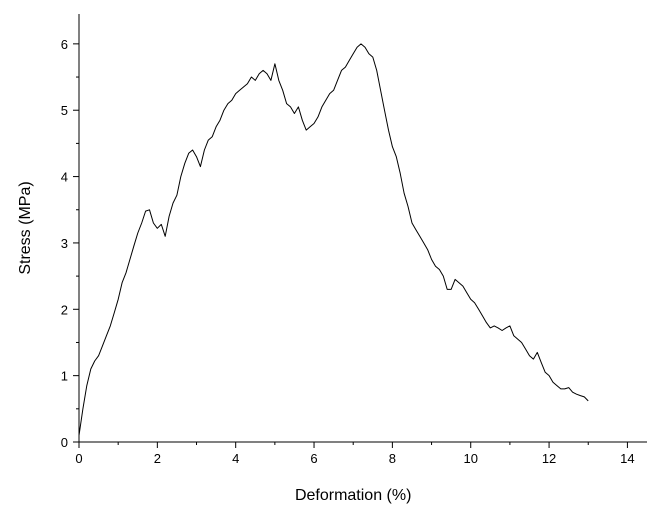 This screenshot has height=506, width=648. What do you see at coordinates (549, 458) in the screenshot?
I see `x-tick-label: 12` at bounding box center [549, 458].